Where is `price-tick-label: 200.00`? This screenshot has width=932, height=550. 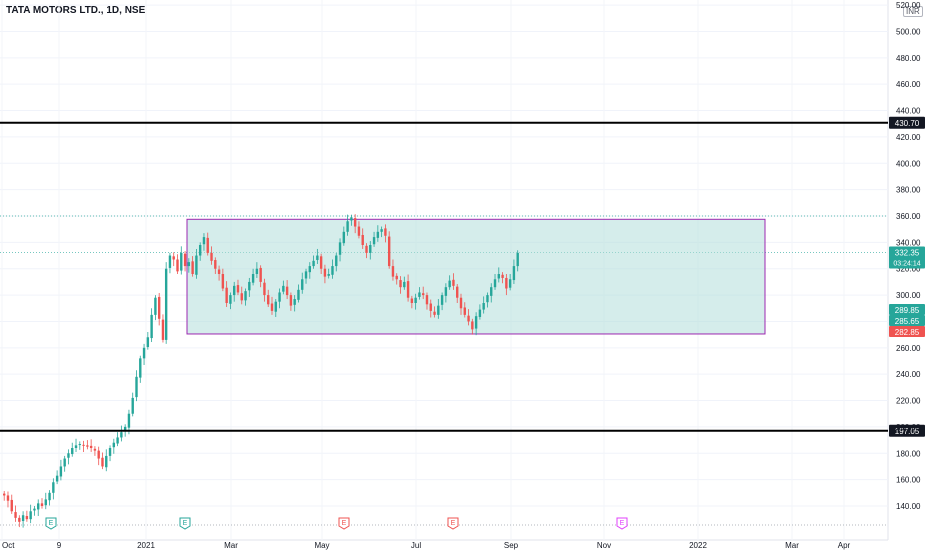 price-tick-label: 200.00 is located at coordinates (908, 427).